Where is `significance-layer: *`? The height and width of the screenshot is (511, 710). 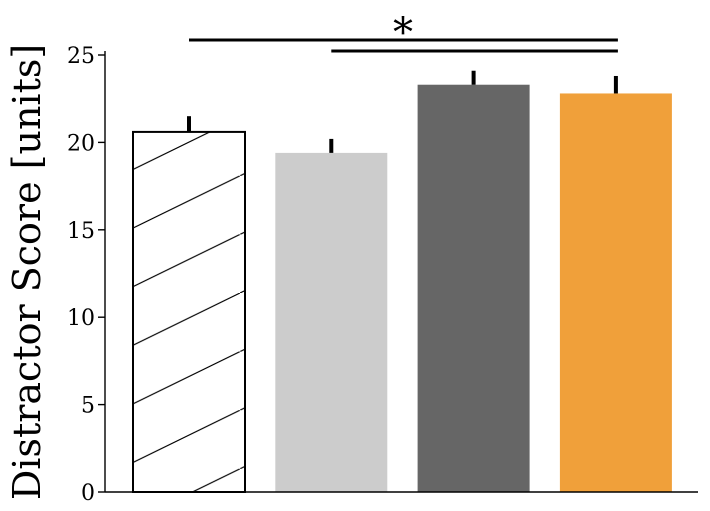
significance-layer: * is located at coordinates (403, 33).